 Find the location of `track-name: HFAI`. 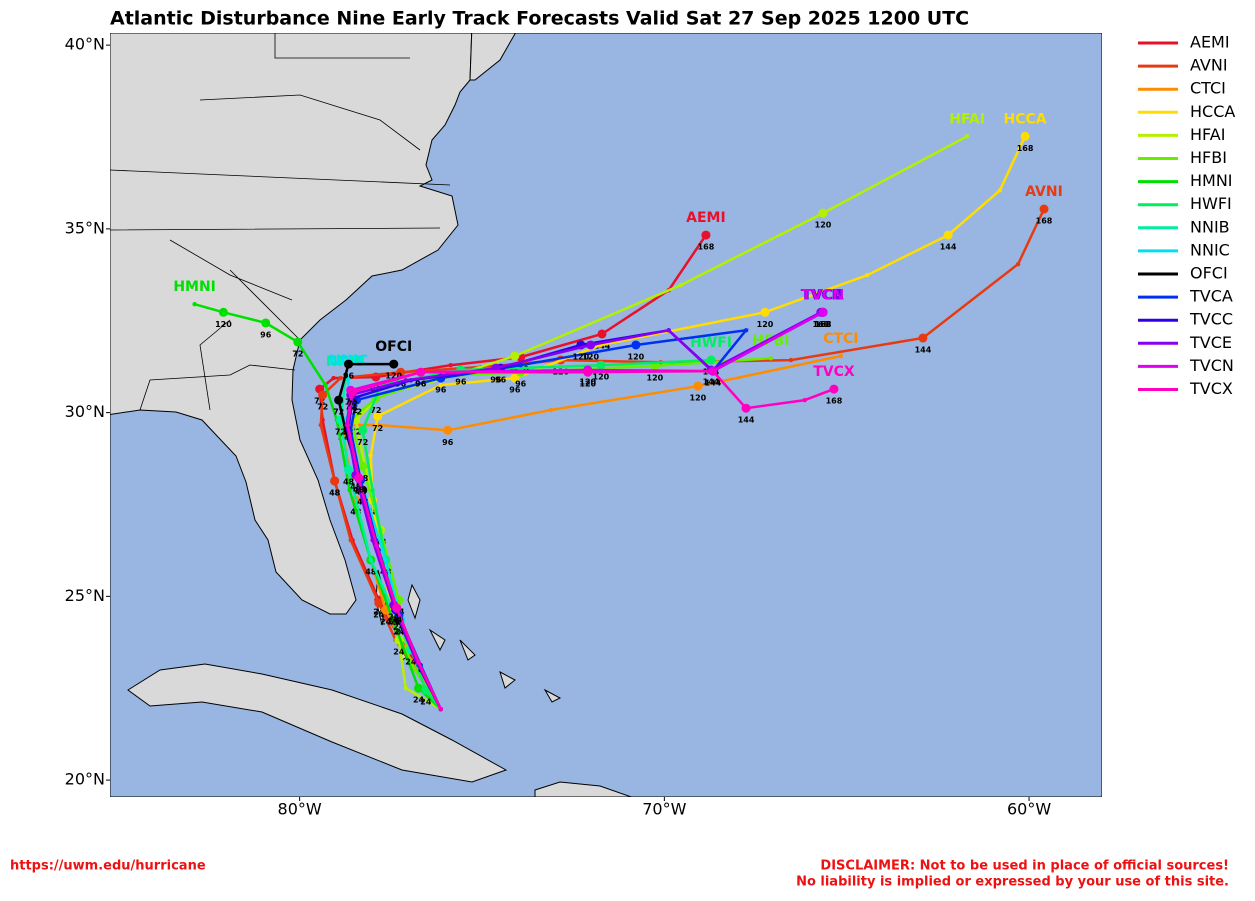

track-name: HFAI is located at coordinates (967, 119).